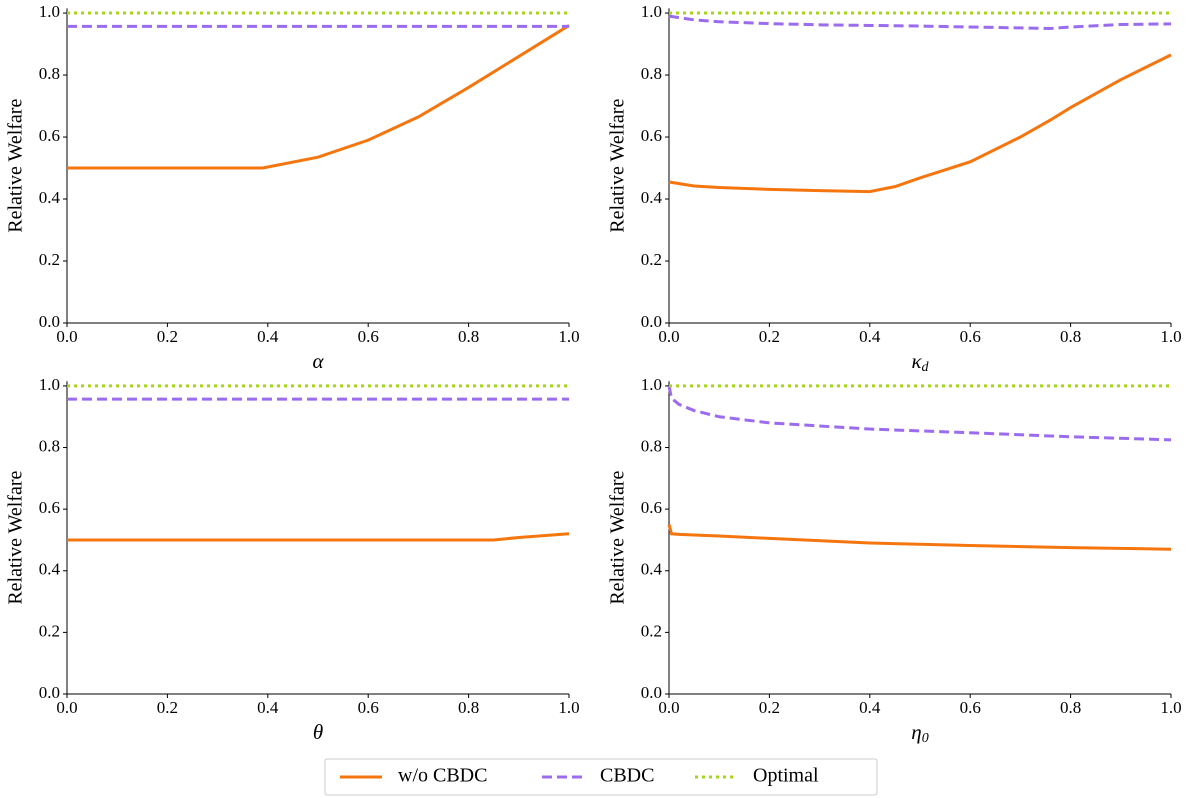 Image resolution: width=1194 pixels, height=798 pixels. What do you see at coordinates (442, 776) in the screenshot?
I see `legend-label: w/o CBDC` at bounding box center [442, 776].